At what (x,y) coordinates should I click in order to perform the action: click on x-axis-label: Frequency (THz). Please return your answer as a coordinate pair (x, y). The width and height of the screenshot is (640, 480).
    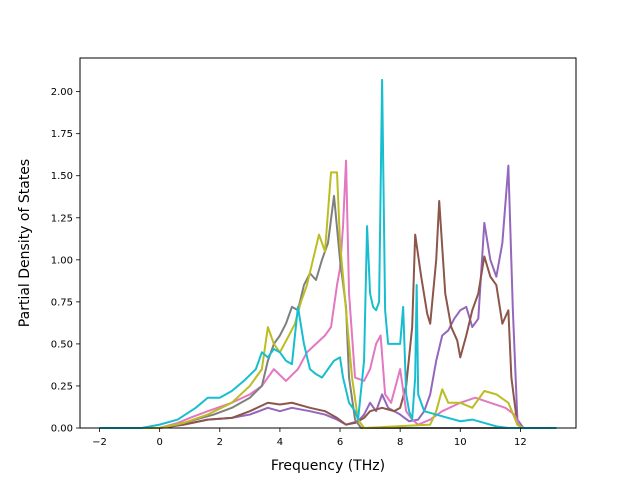
    Looking at the image, I should click on (328, 466).